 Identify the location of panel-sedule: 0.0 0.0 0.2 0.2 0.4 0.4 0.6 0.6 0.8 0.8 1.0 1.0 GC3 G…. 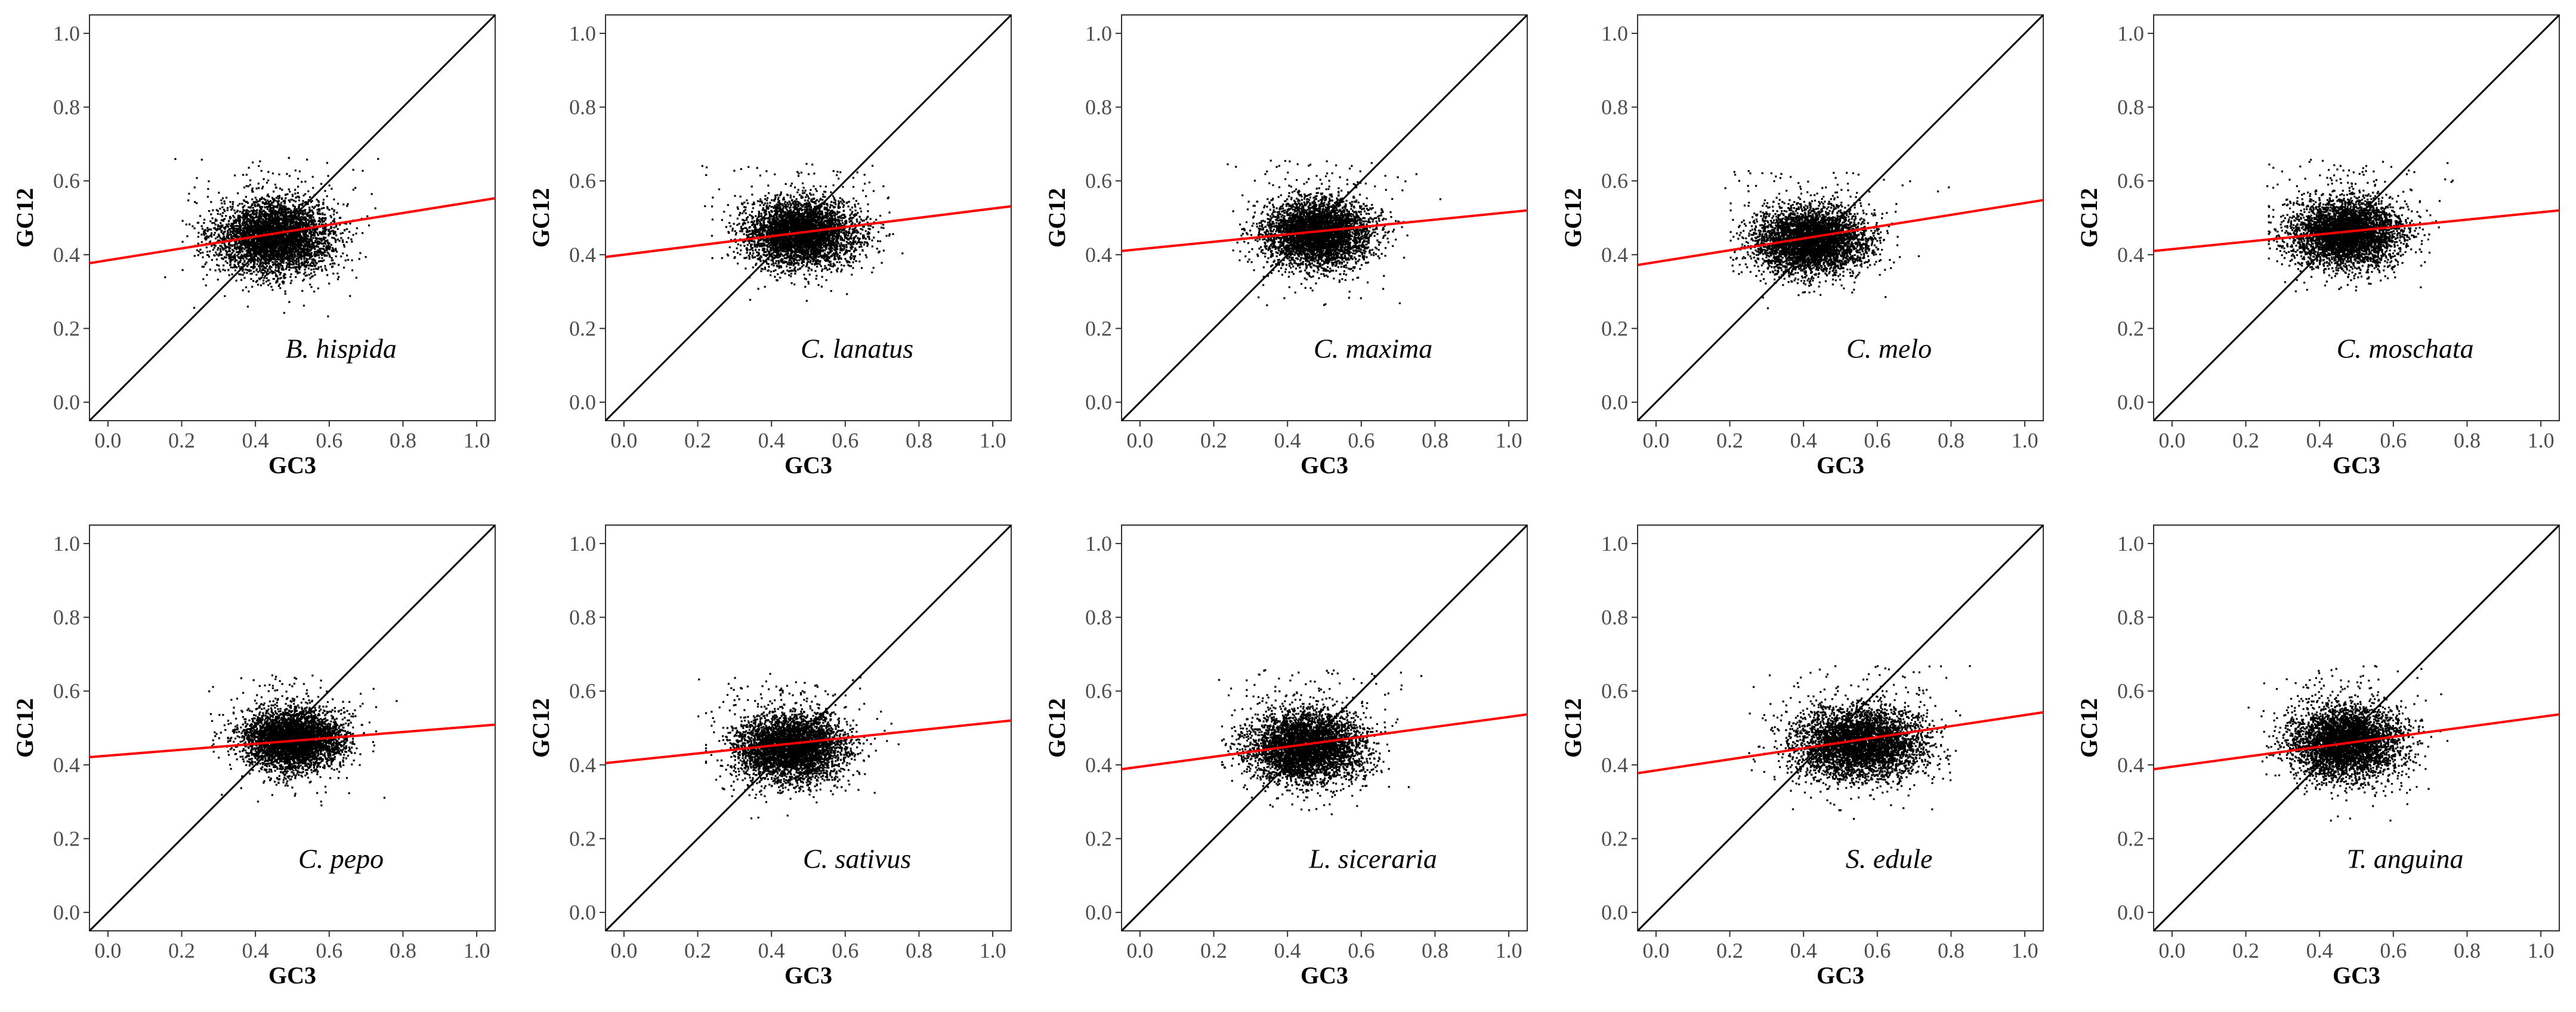
(1801, 757).